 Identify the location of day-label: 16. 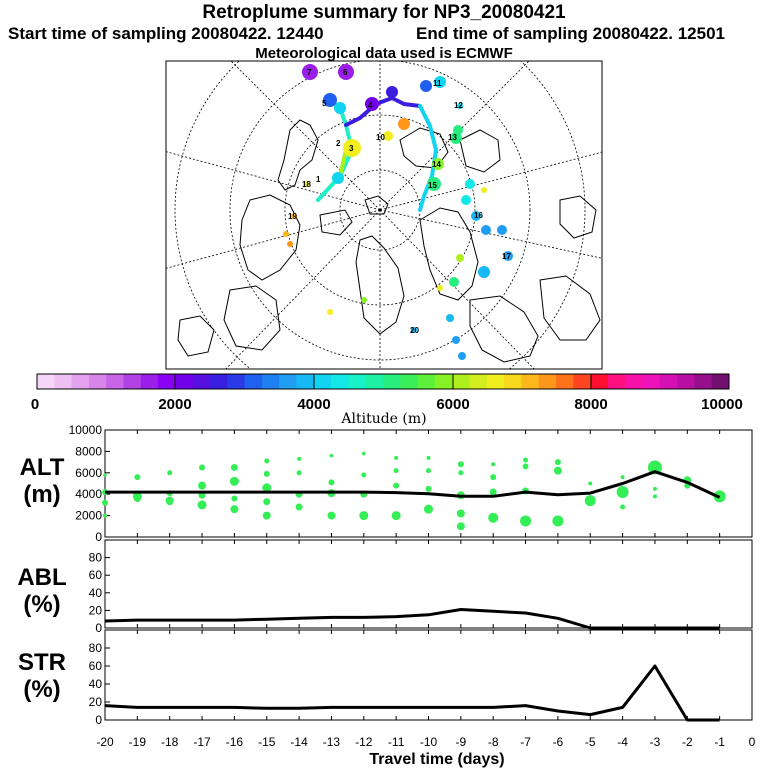
(478, 215).